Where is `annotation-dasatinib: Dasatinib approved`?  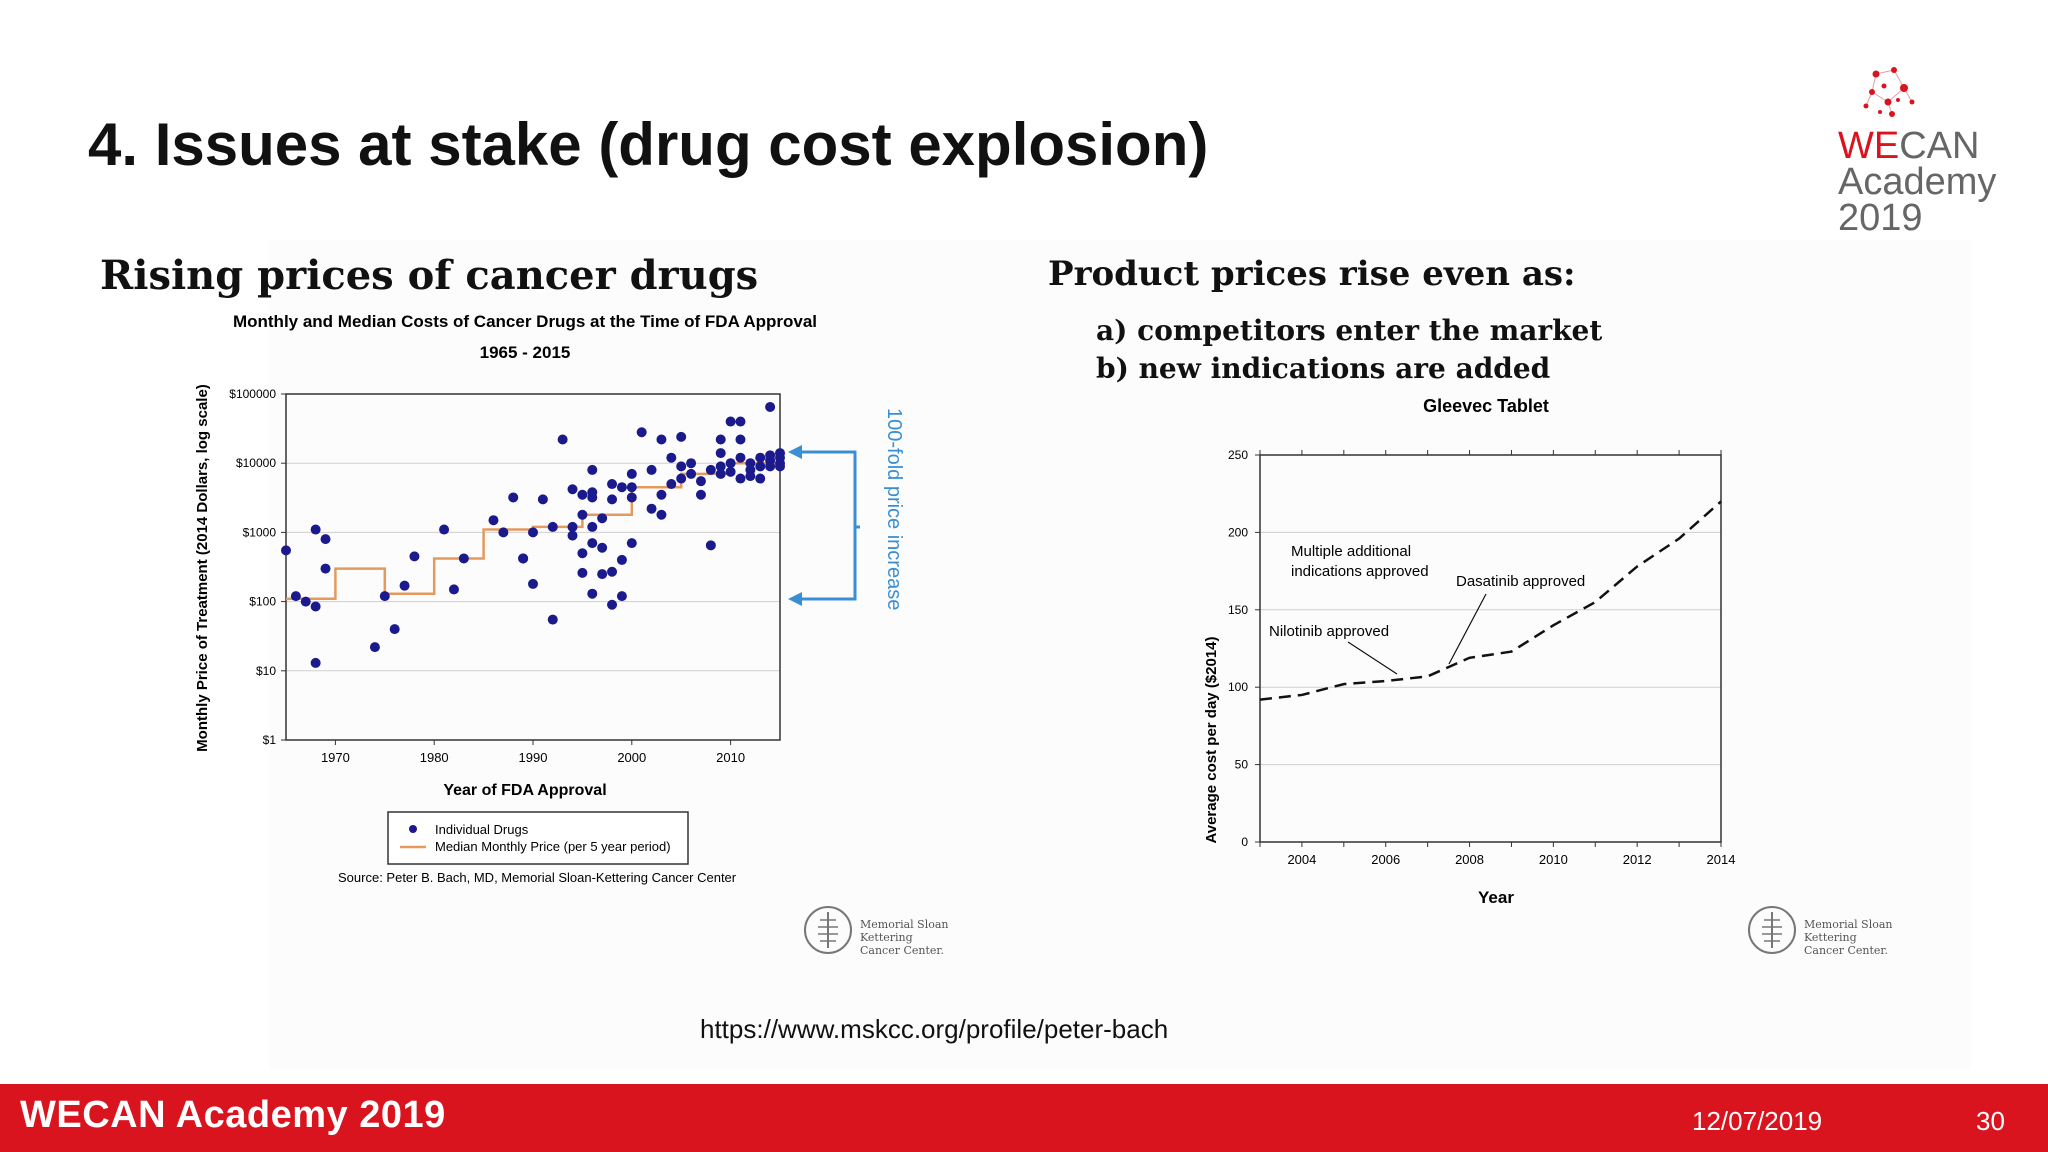
annotation-dasatinib: Dasatinib approved is located at coordinates (1520, 581).